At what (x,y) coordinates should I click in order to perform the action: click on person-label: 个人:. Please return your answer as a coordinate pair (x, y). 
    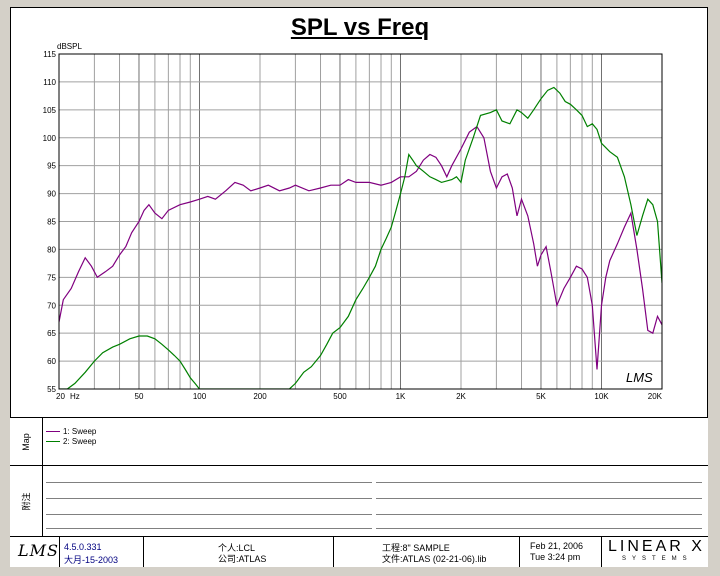
    Looking at the image, I should click on (228, 548).